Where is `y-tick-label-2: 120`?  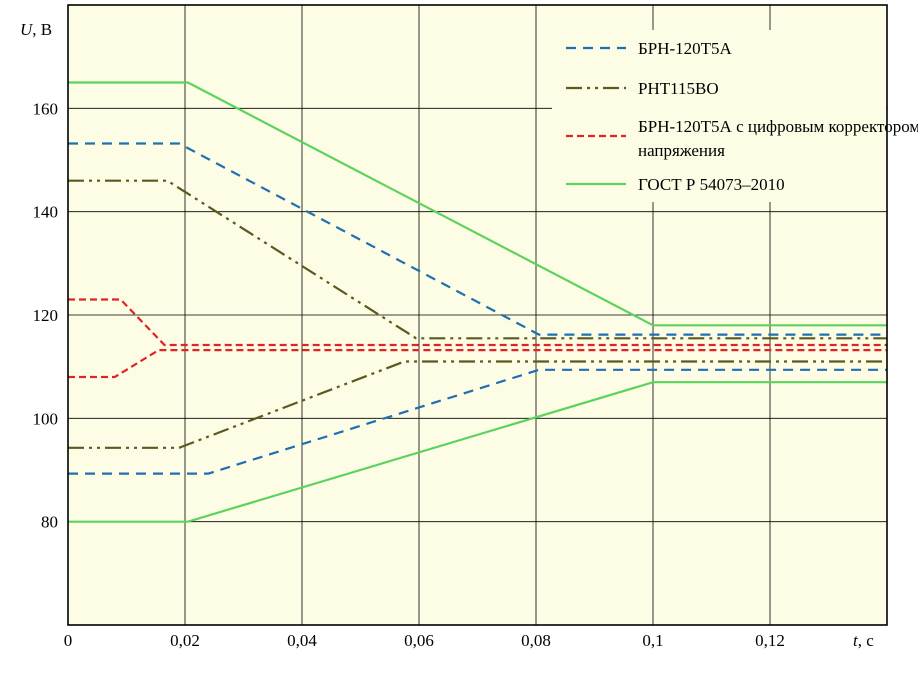 y-tick-label-2: 120 is located at coordinates (46, 315).